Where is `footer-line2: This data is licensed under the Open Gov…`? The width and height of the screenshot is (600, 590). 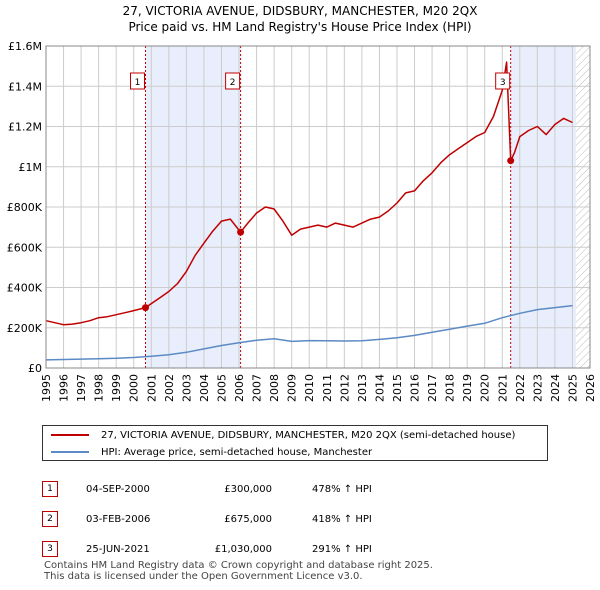 footer-line2: This data is licensed under the Open Gov… is located at coordinates (203, 576).